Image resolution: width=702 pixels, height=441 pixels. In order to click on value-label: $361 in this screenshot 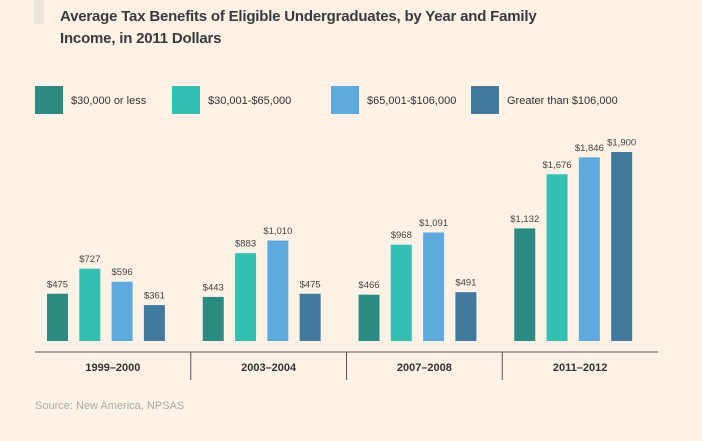, I will do `click(154, 296)`.